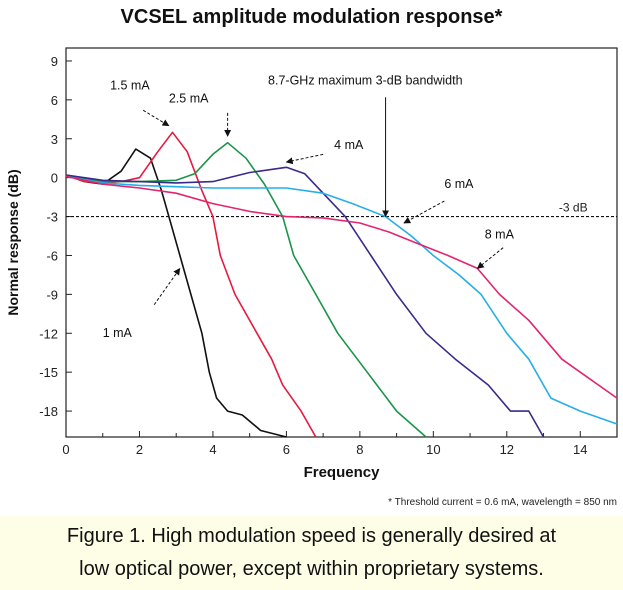 Image resolution: width=623 pixels, height=590 pixels. Describe the element at coordinates (212, 449) in the screenshot. I see `x-tick-label: 4` at that location.